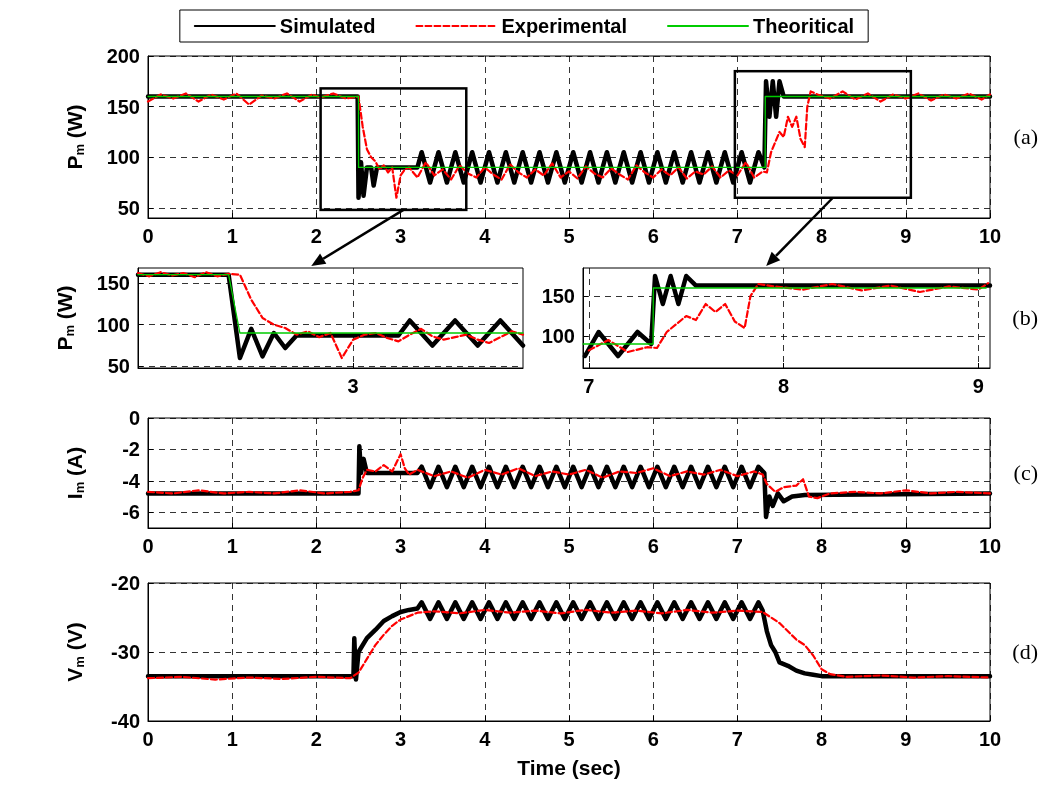  What do you see at coordinates (131, 449) in the screenshot?
I see `y-tick-label: -2` at bounding box center [131, 449].